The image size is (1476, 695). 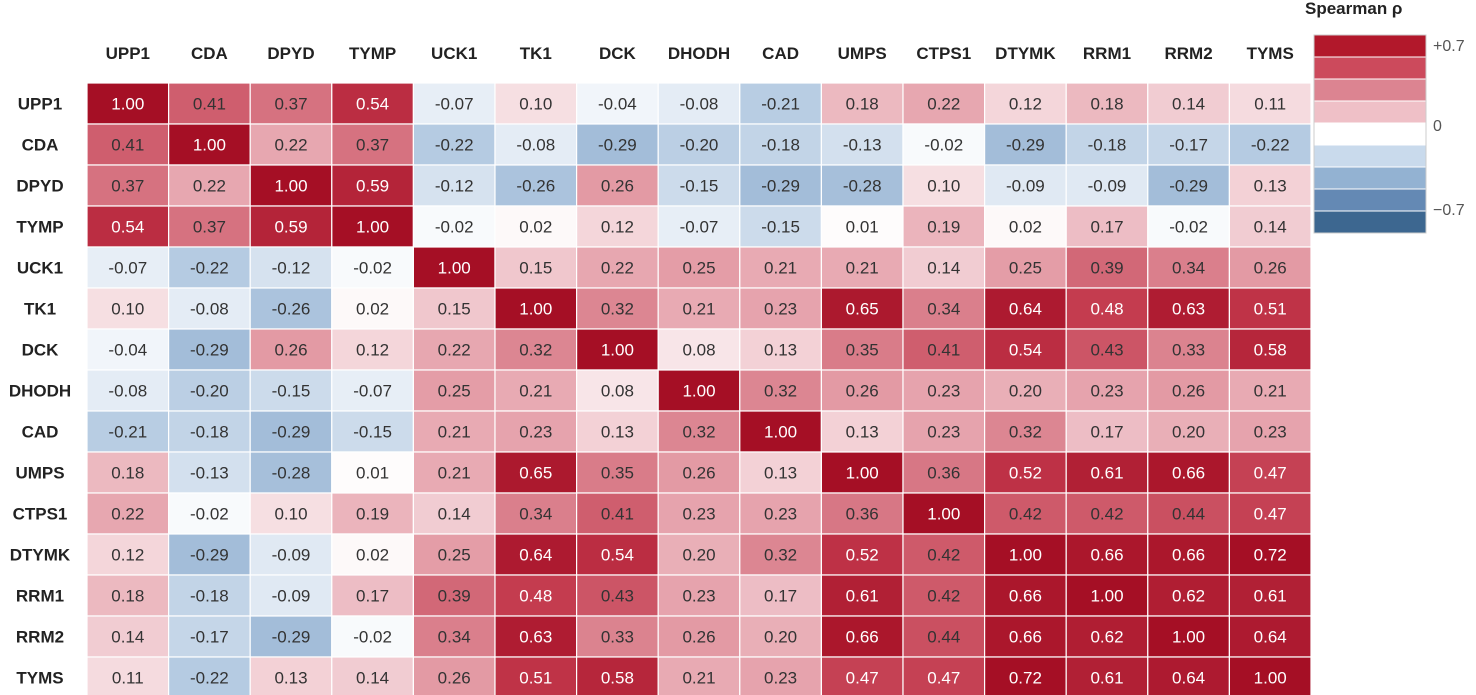 What do you see at coordinates (699, 53) in the screenshot?
I see `column-label-dhodh: DHODH` at bounding box center [699, 53].